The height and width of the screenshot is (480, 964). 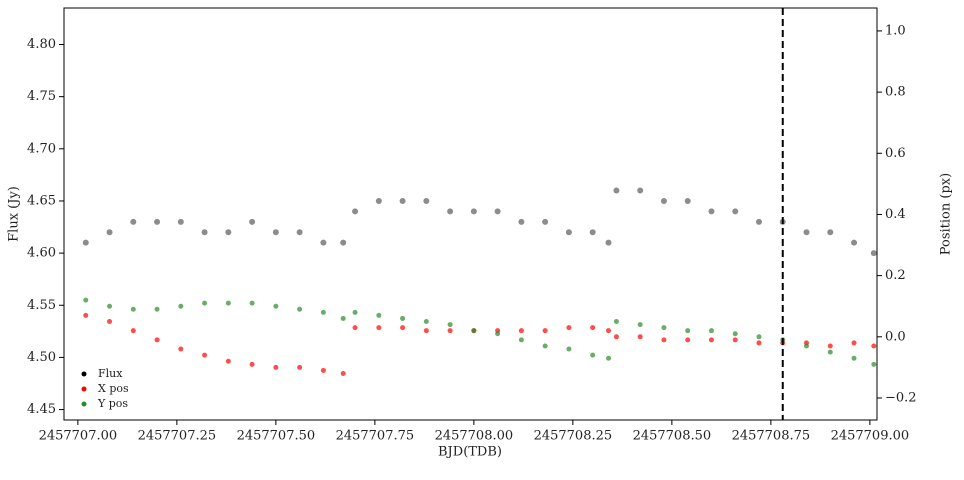 I want to click on x-tick-label: 2457708.50, so click(x=672, y=436).